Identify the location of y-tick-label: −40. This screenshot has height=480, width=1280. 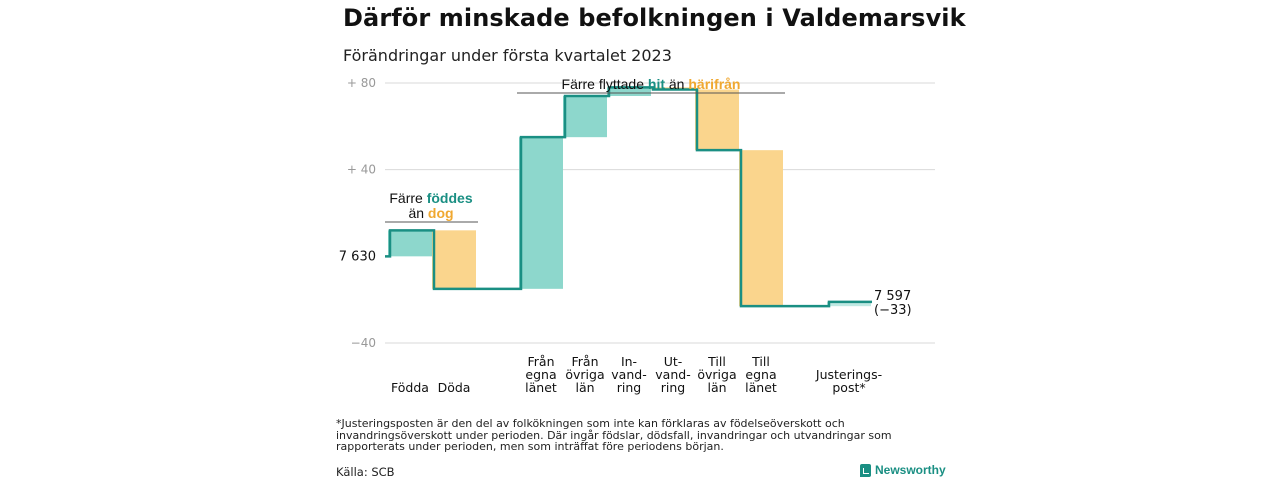
(363, 343).